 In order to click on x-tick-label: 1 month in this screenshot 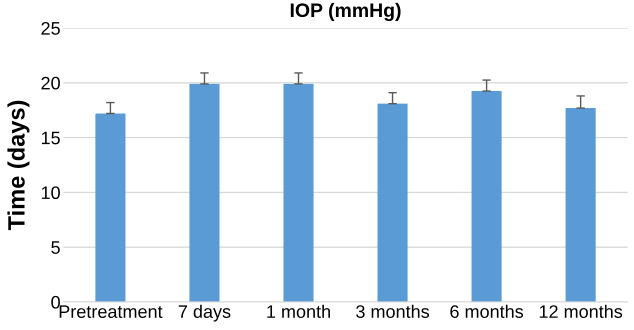, I will do `click(298, 311)`.